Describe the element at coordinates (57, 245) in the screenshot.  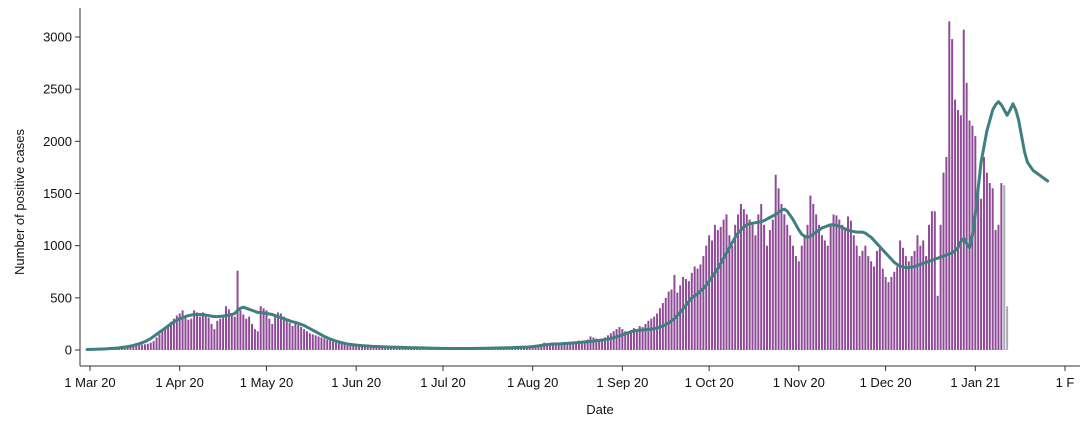
I see `y-tick-label: 1000` at that location.